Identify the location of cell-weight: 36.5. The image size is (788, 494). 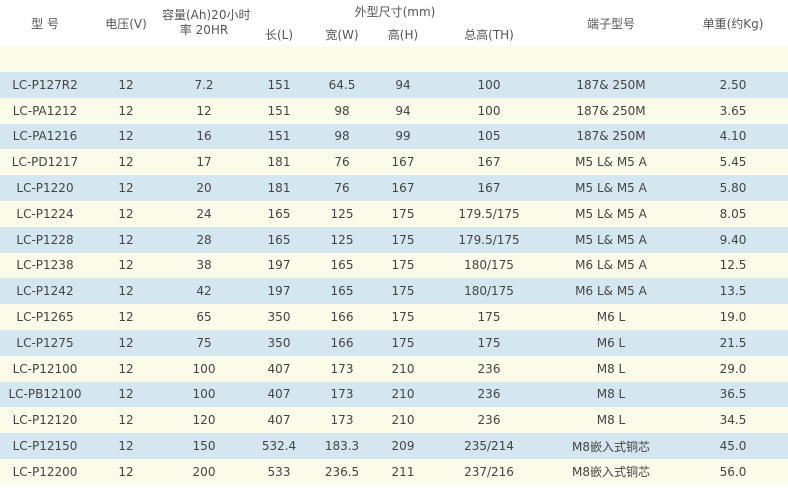
(733, 394).